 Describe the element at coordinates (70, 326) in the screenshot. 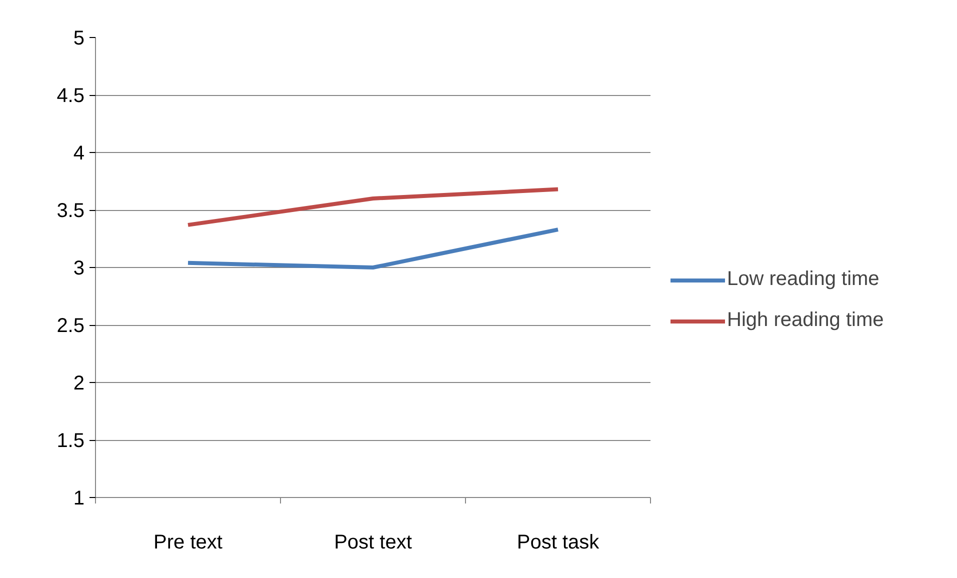

I see `y-tick-label: 2.5` at that location.